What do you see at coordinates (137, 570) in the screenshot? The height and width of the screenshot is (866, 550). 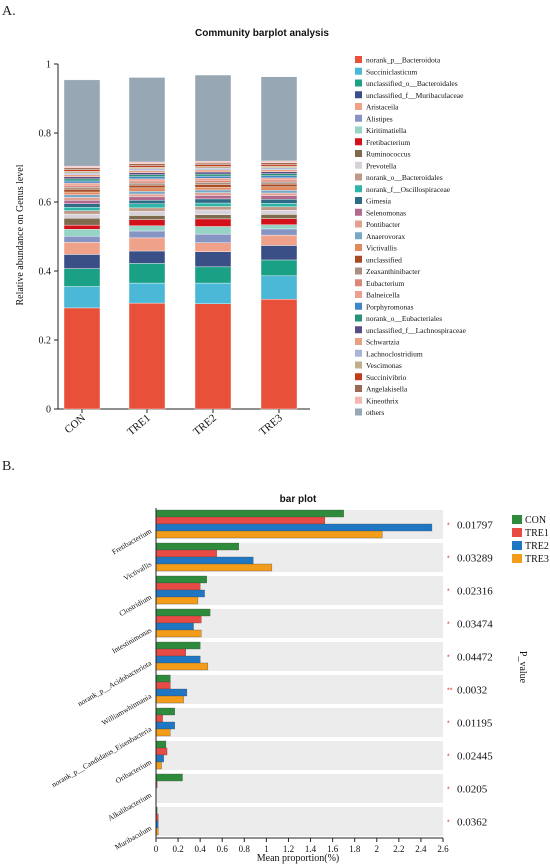 I see `category-label: Victivallis` at bounding box center [137, 570].